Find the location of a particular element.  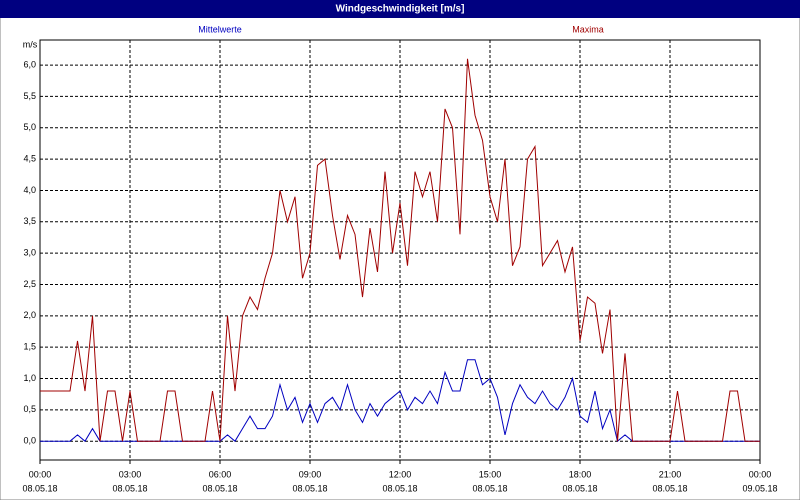

x-tick-label: 15:00 is located at coordinates (490, 474).